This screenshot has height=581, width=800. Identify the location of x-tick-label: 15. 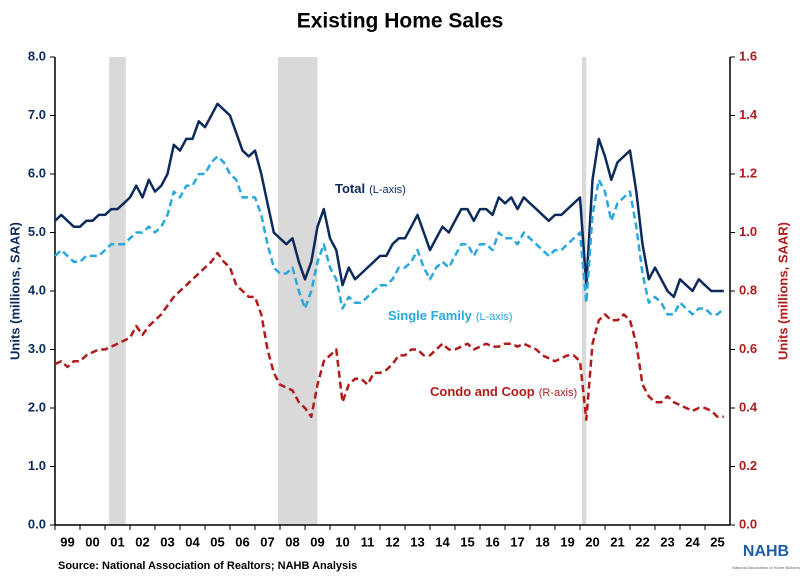
(467, 541).